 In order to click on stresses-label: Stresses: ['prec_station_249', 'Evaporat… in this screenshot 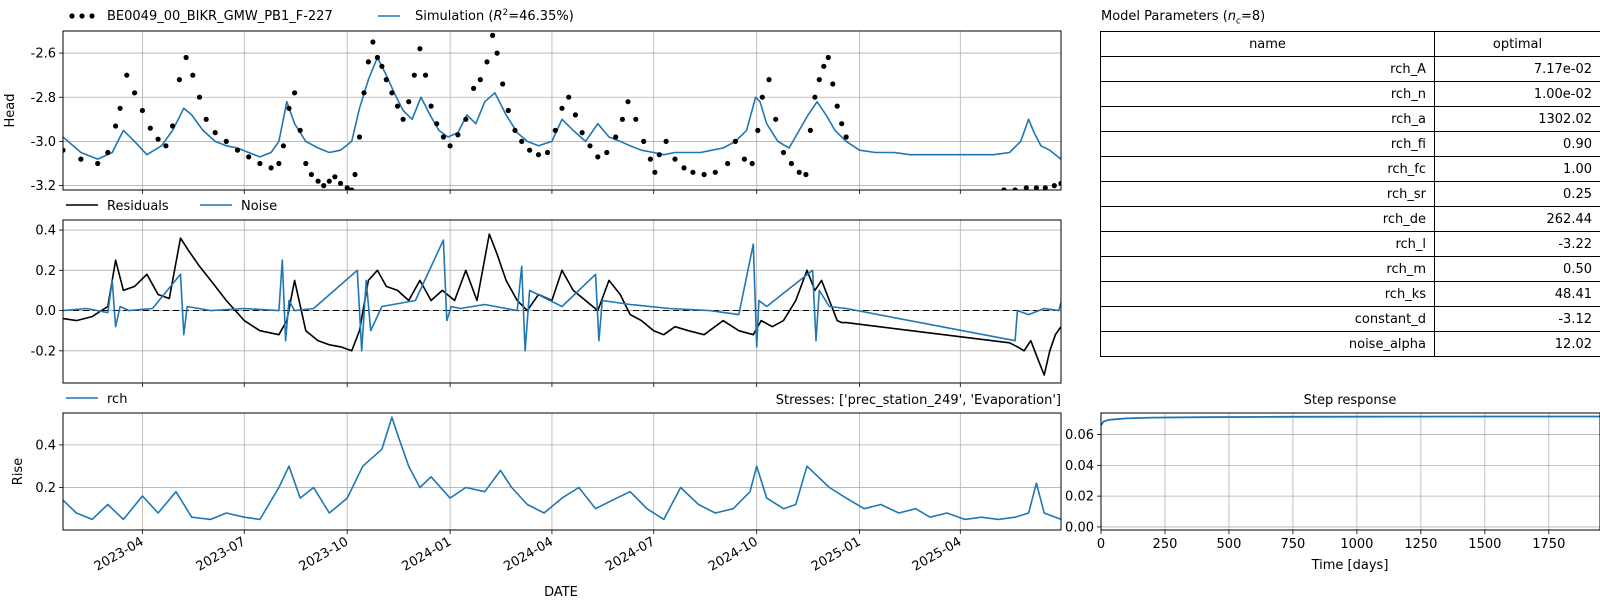, I will do `click(918, 400)`.